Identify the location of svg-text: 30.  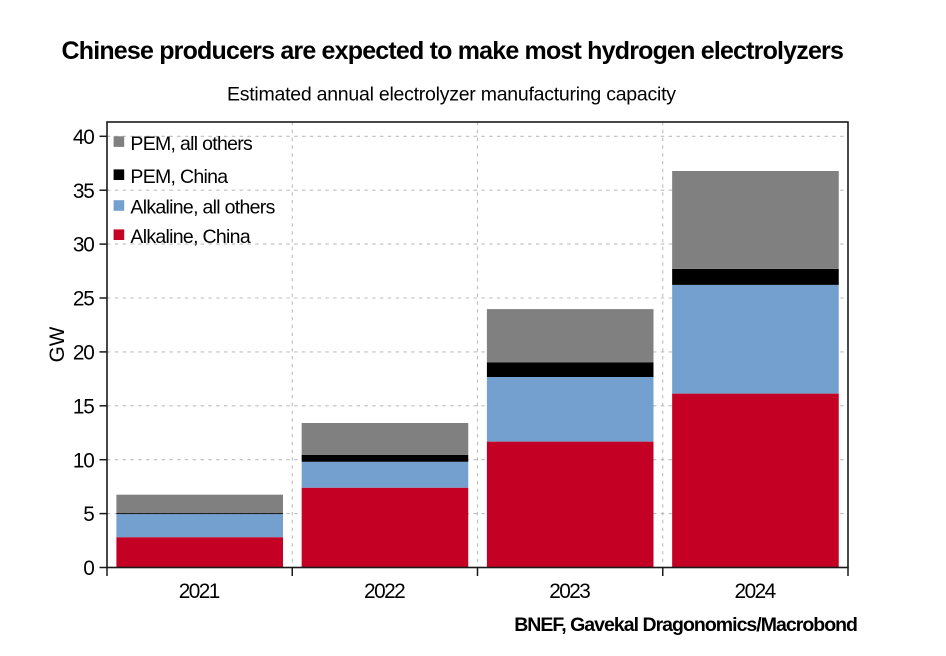
(83, 245).